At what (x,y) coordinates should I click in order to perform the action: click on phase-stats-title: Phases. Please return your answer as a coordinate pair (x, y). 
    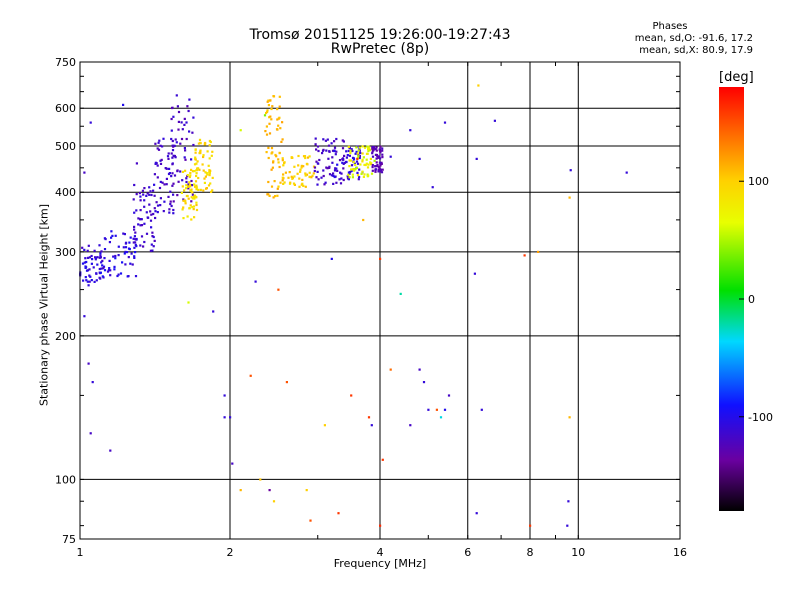
    Looking at the image, I should click on (670, 26).